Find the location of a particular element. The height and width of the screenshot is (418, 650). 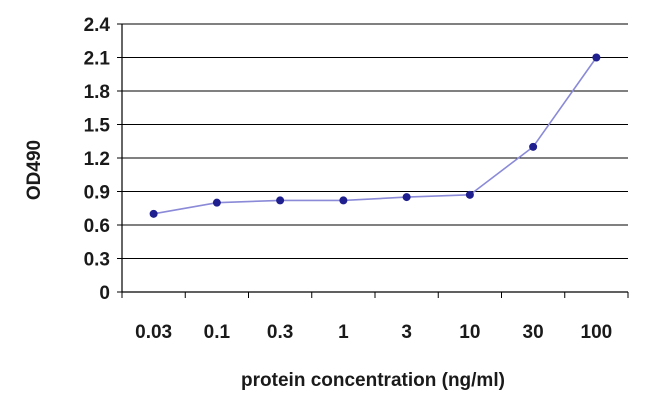

x-tick-label: 30 is located at coordinates (533, 332).